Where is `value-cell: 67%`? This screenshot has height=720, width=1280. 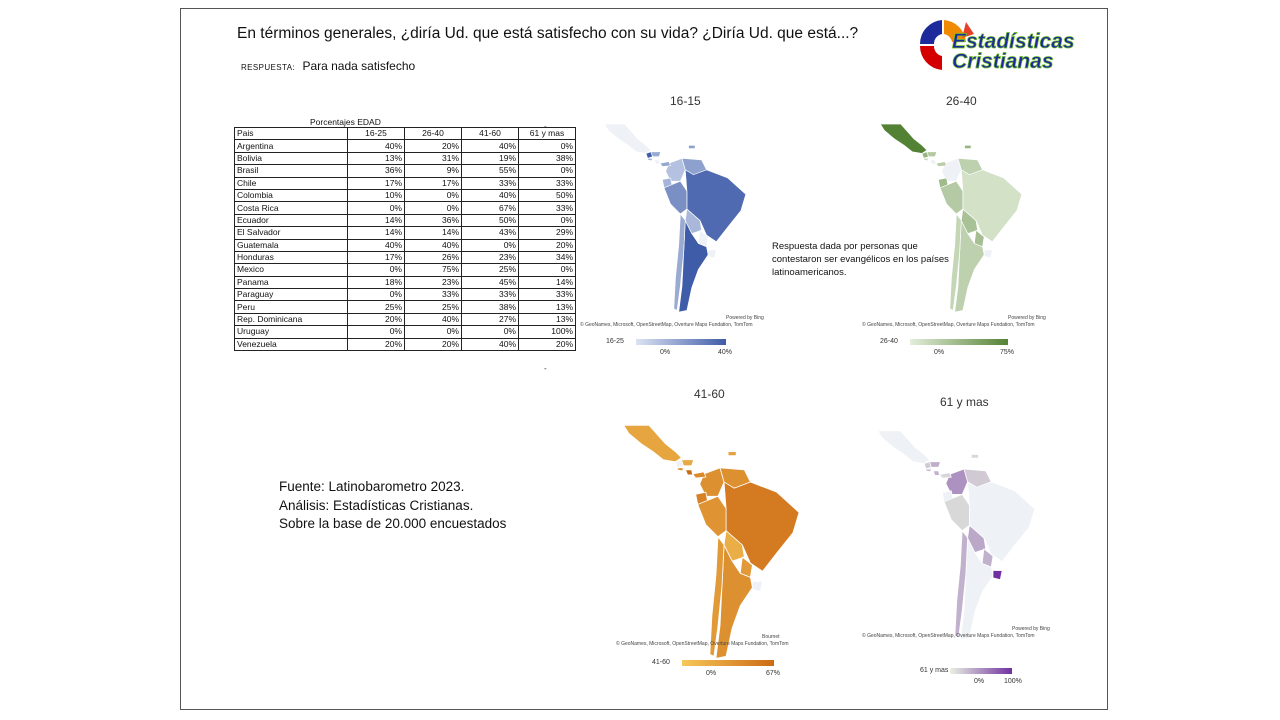 value-cell: 67% is located at coordinates (490, 208).